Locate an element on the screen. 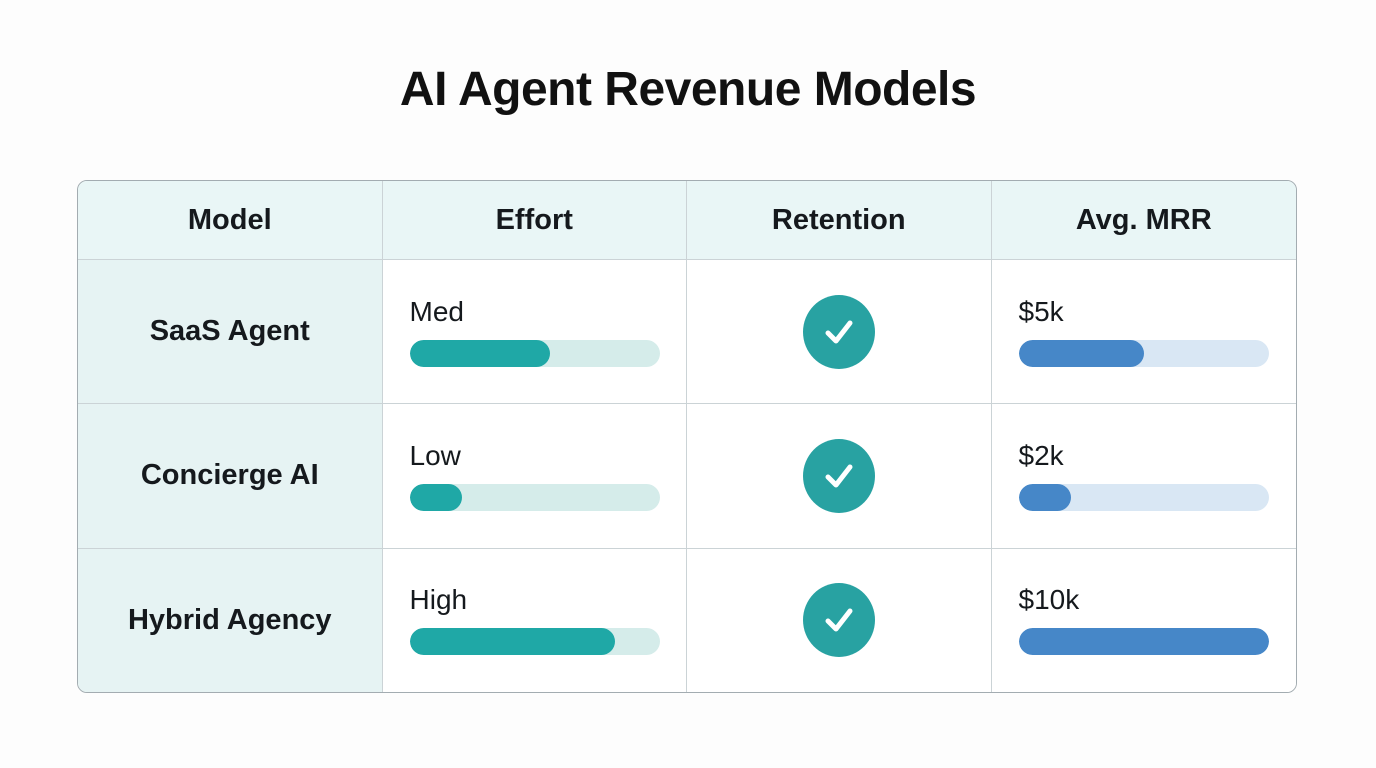 The image size is (1376, 768). table-header-row: Model Effort Retention Avg. MRR is located at coordinates (687, 220).